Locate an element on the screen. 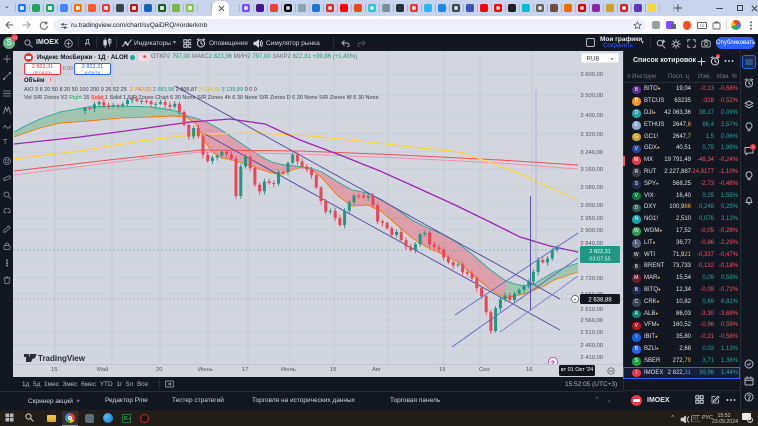 The image size is (758, 426). svg-text: 2 822,31 is located at coordinates (599, 252).